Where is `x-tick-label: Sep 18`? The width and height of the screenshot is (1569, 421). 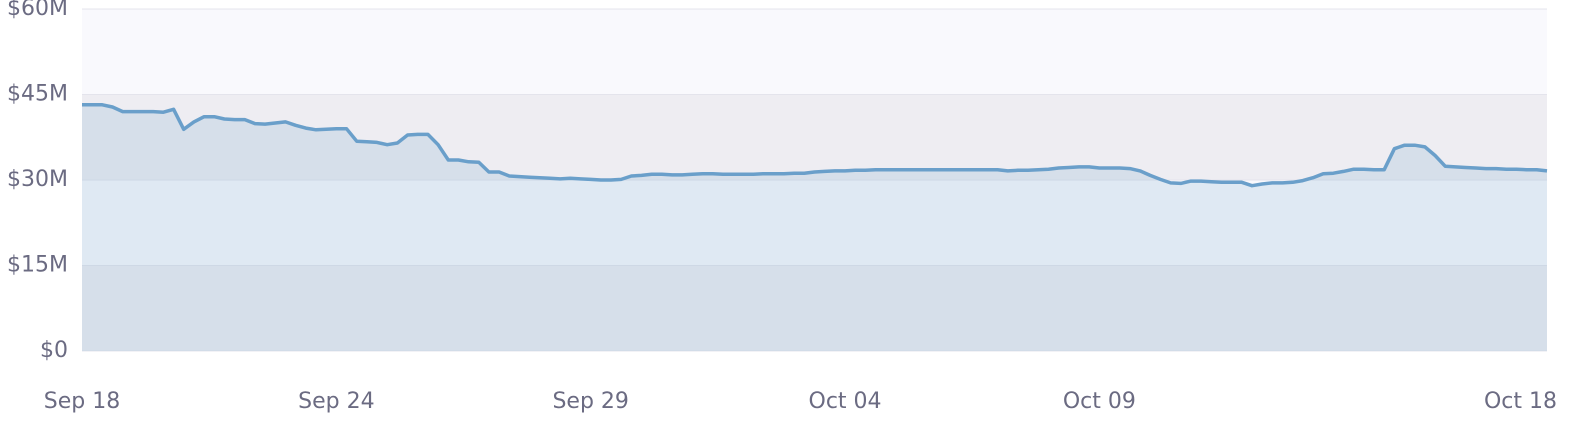
x-tick-label: Sep 18 is located at coordinates (82, 401).